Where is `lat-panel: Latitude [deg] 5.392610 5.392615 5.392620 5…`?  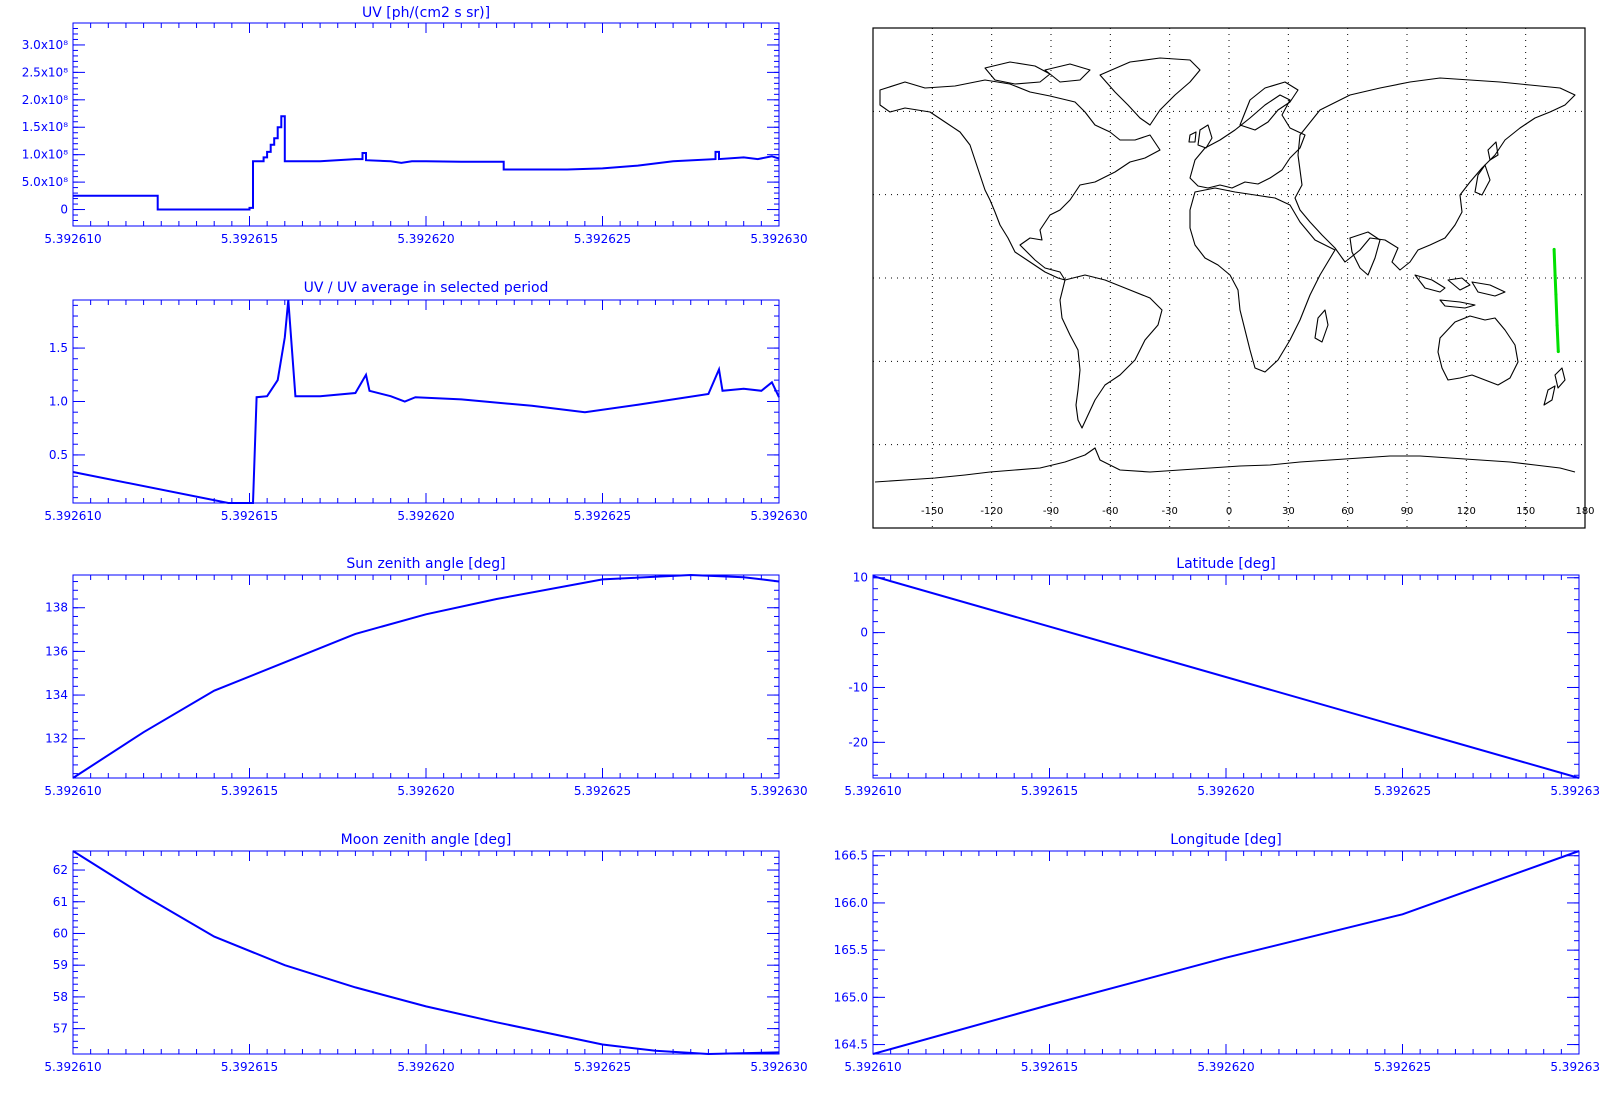
lat-panel: Latitude [deg] 5.392610 5.392615 5.392620 5… is located at coordinates (1222, 677).